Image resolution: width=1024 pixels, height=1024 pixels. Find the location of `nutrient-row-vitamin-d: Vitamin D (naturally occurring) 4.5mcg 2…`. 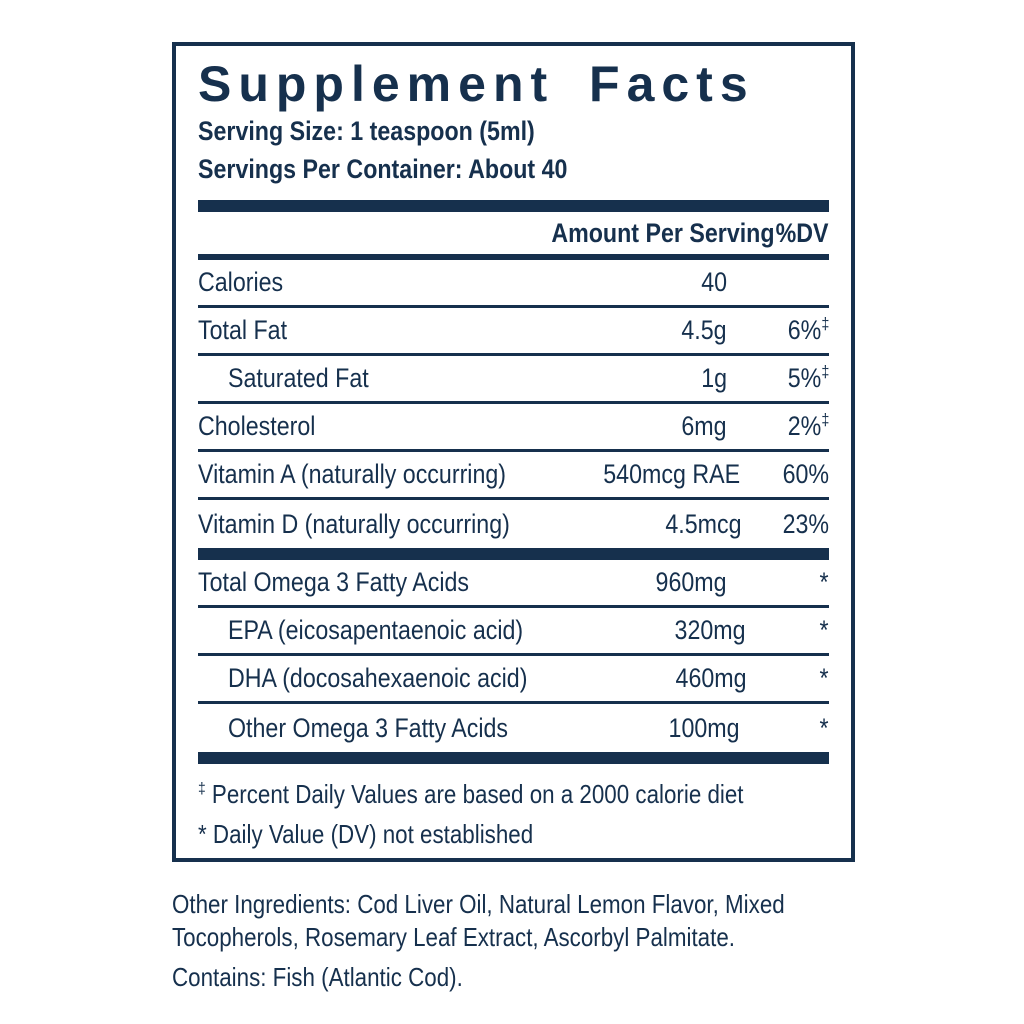

nutrient-row-vitamin-d: Vitamin D (naturally occurring) 4.5mcg 2… is located at coordinates (513, 524).